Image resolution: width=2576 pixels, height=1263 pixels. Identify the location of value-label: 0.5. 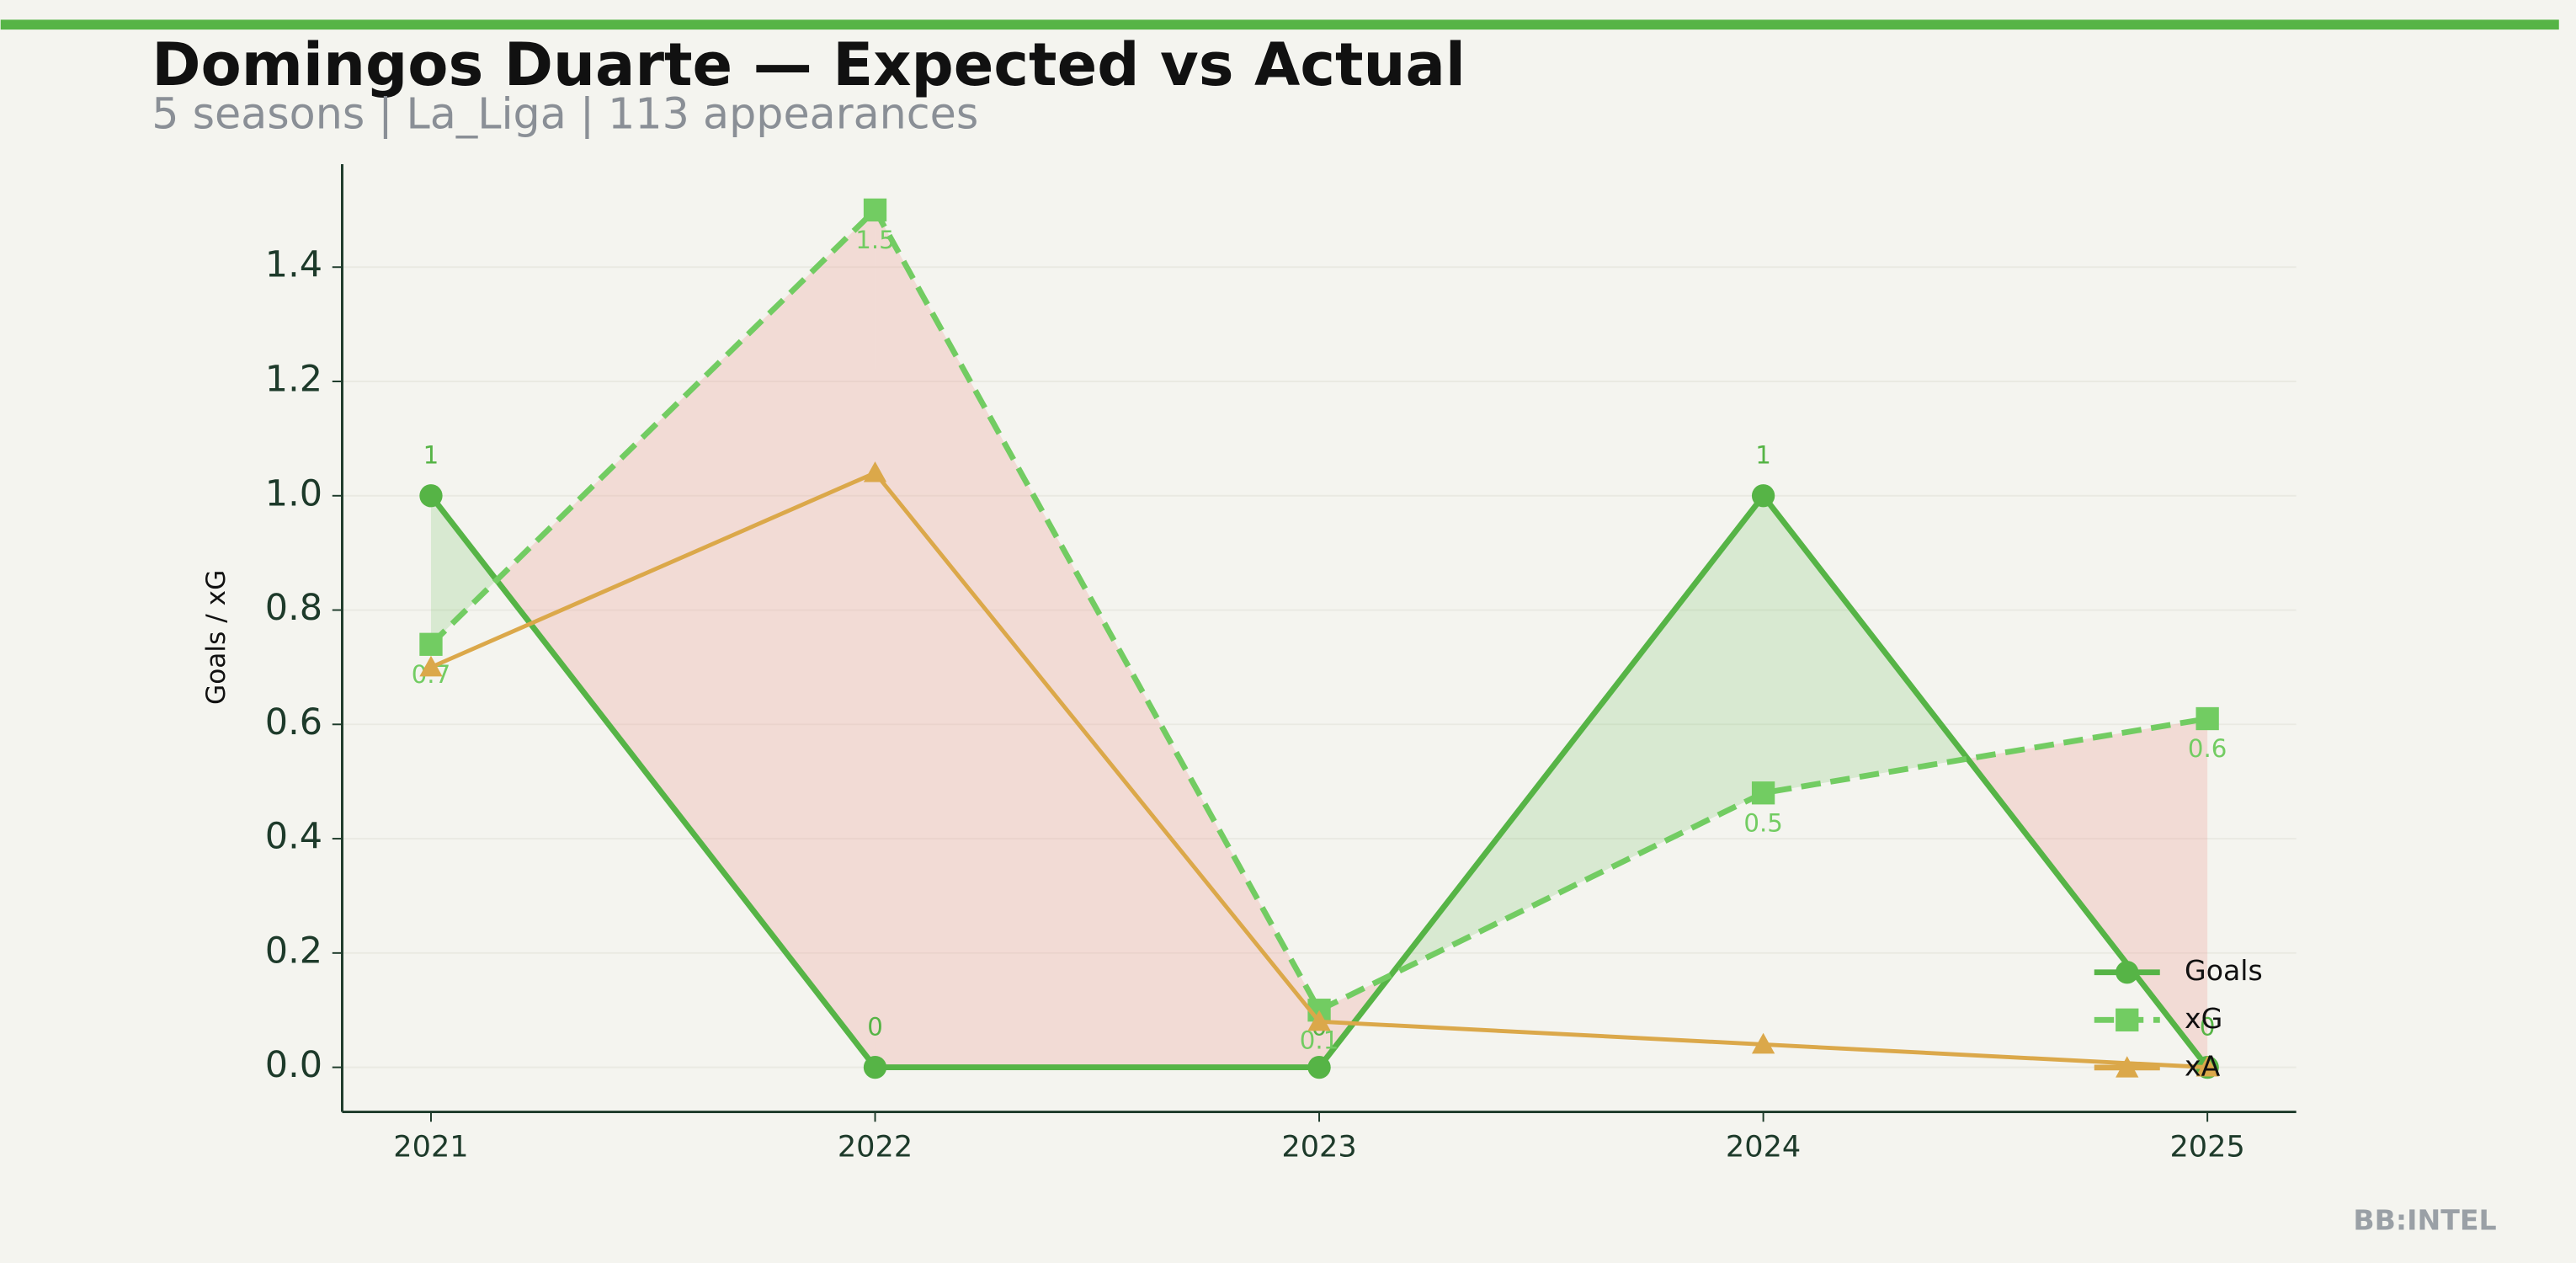
(1763, 822).